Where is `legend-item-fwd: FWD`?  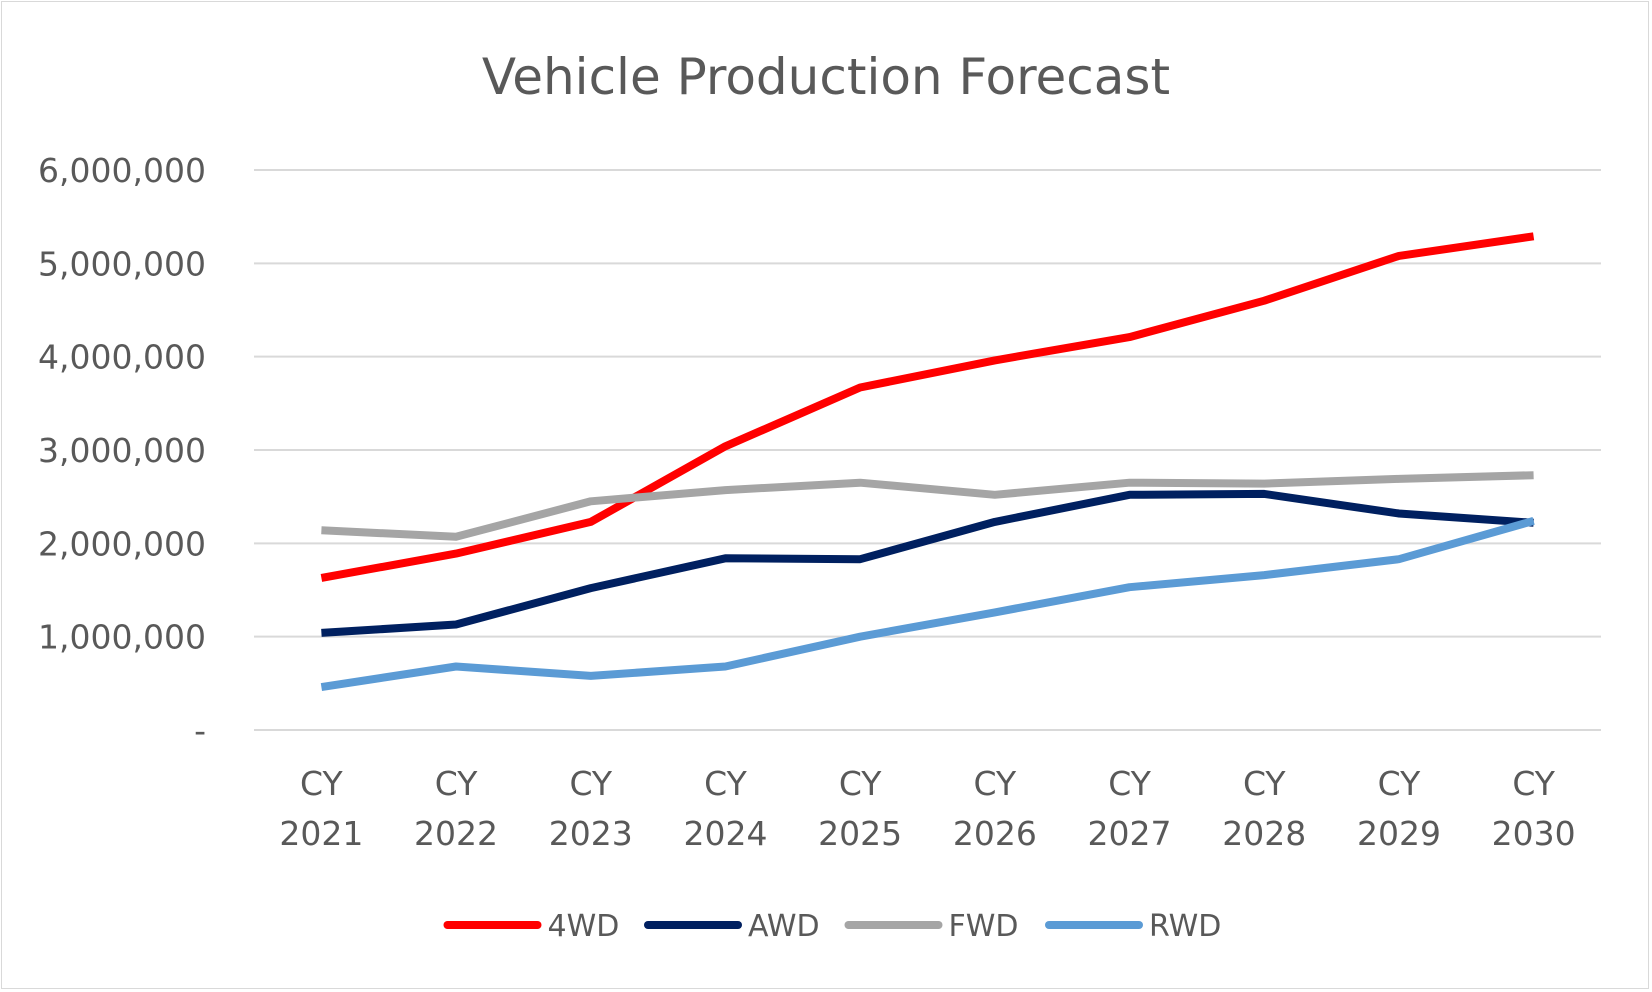
legend-item-fwd: FWD is located at coordinates (931, 926).